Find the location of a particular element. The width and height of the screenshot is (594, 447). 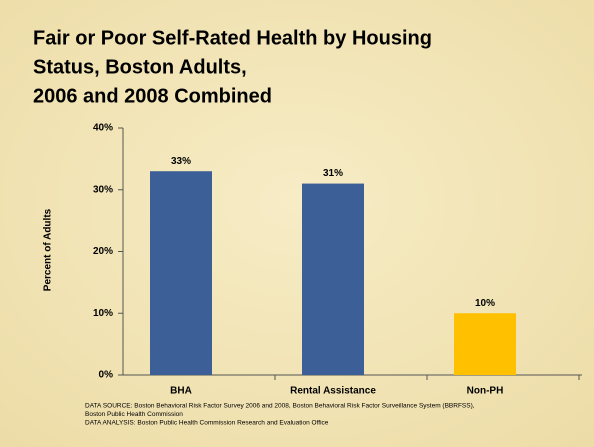

x-tick-label: BHA is located at coordinates (181, 391).